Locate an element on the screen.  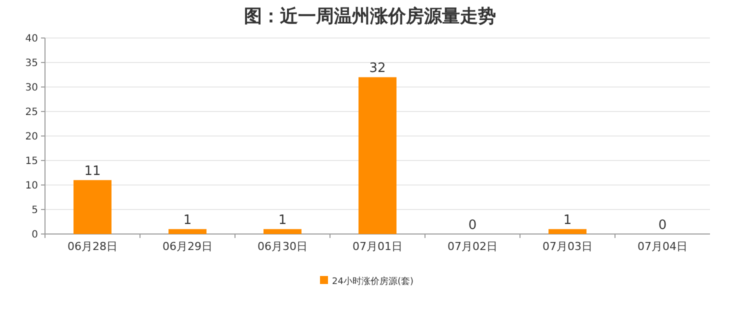
y-tick-label: 0 is located at coordinates (35, 235).